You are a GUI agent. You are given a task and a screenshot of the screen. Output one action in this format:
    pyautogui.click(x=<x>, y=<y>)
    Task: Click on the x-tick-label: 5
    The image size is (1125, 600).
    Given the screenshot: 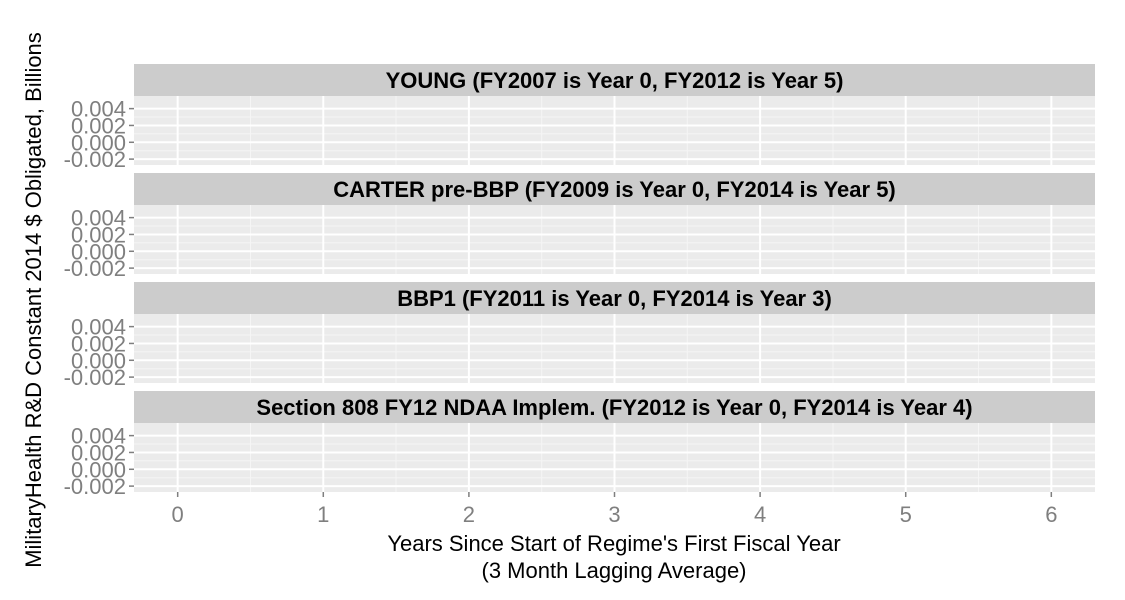 What is the action you would take?
    pyautogui.click(x=906, y=514)
    